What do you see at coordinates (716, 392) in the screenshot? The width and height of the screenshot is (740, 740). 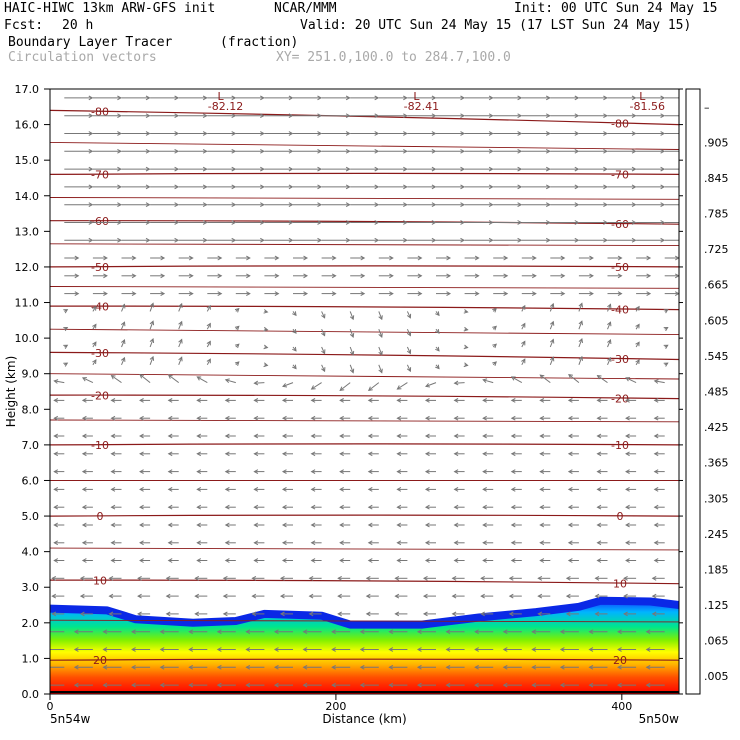 I see `colorbar-label: .485` at bounding box center [716, 392].